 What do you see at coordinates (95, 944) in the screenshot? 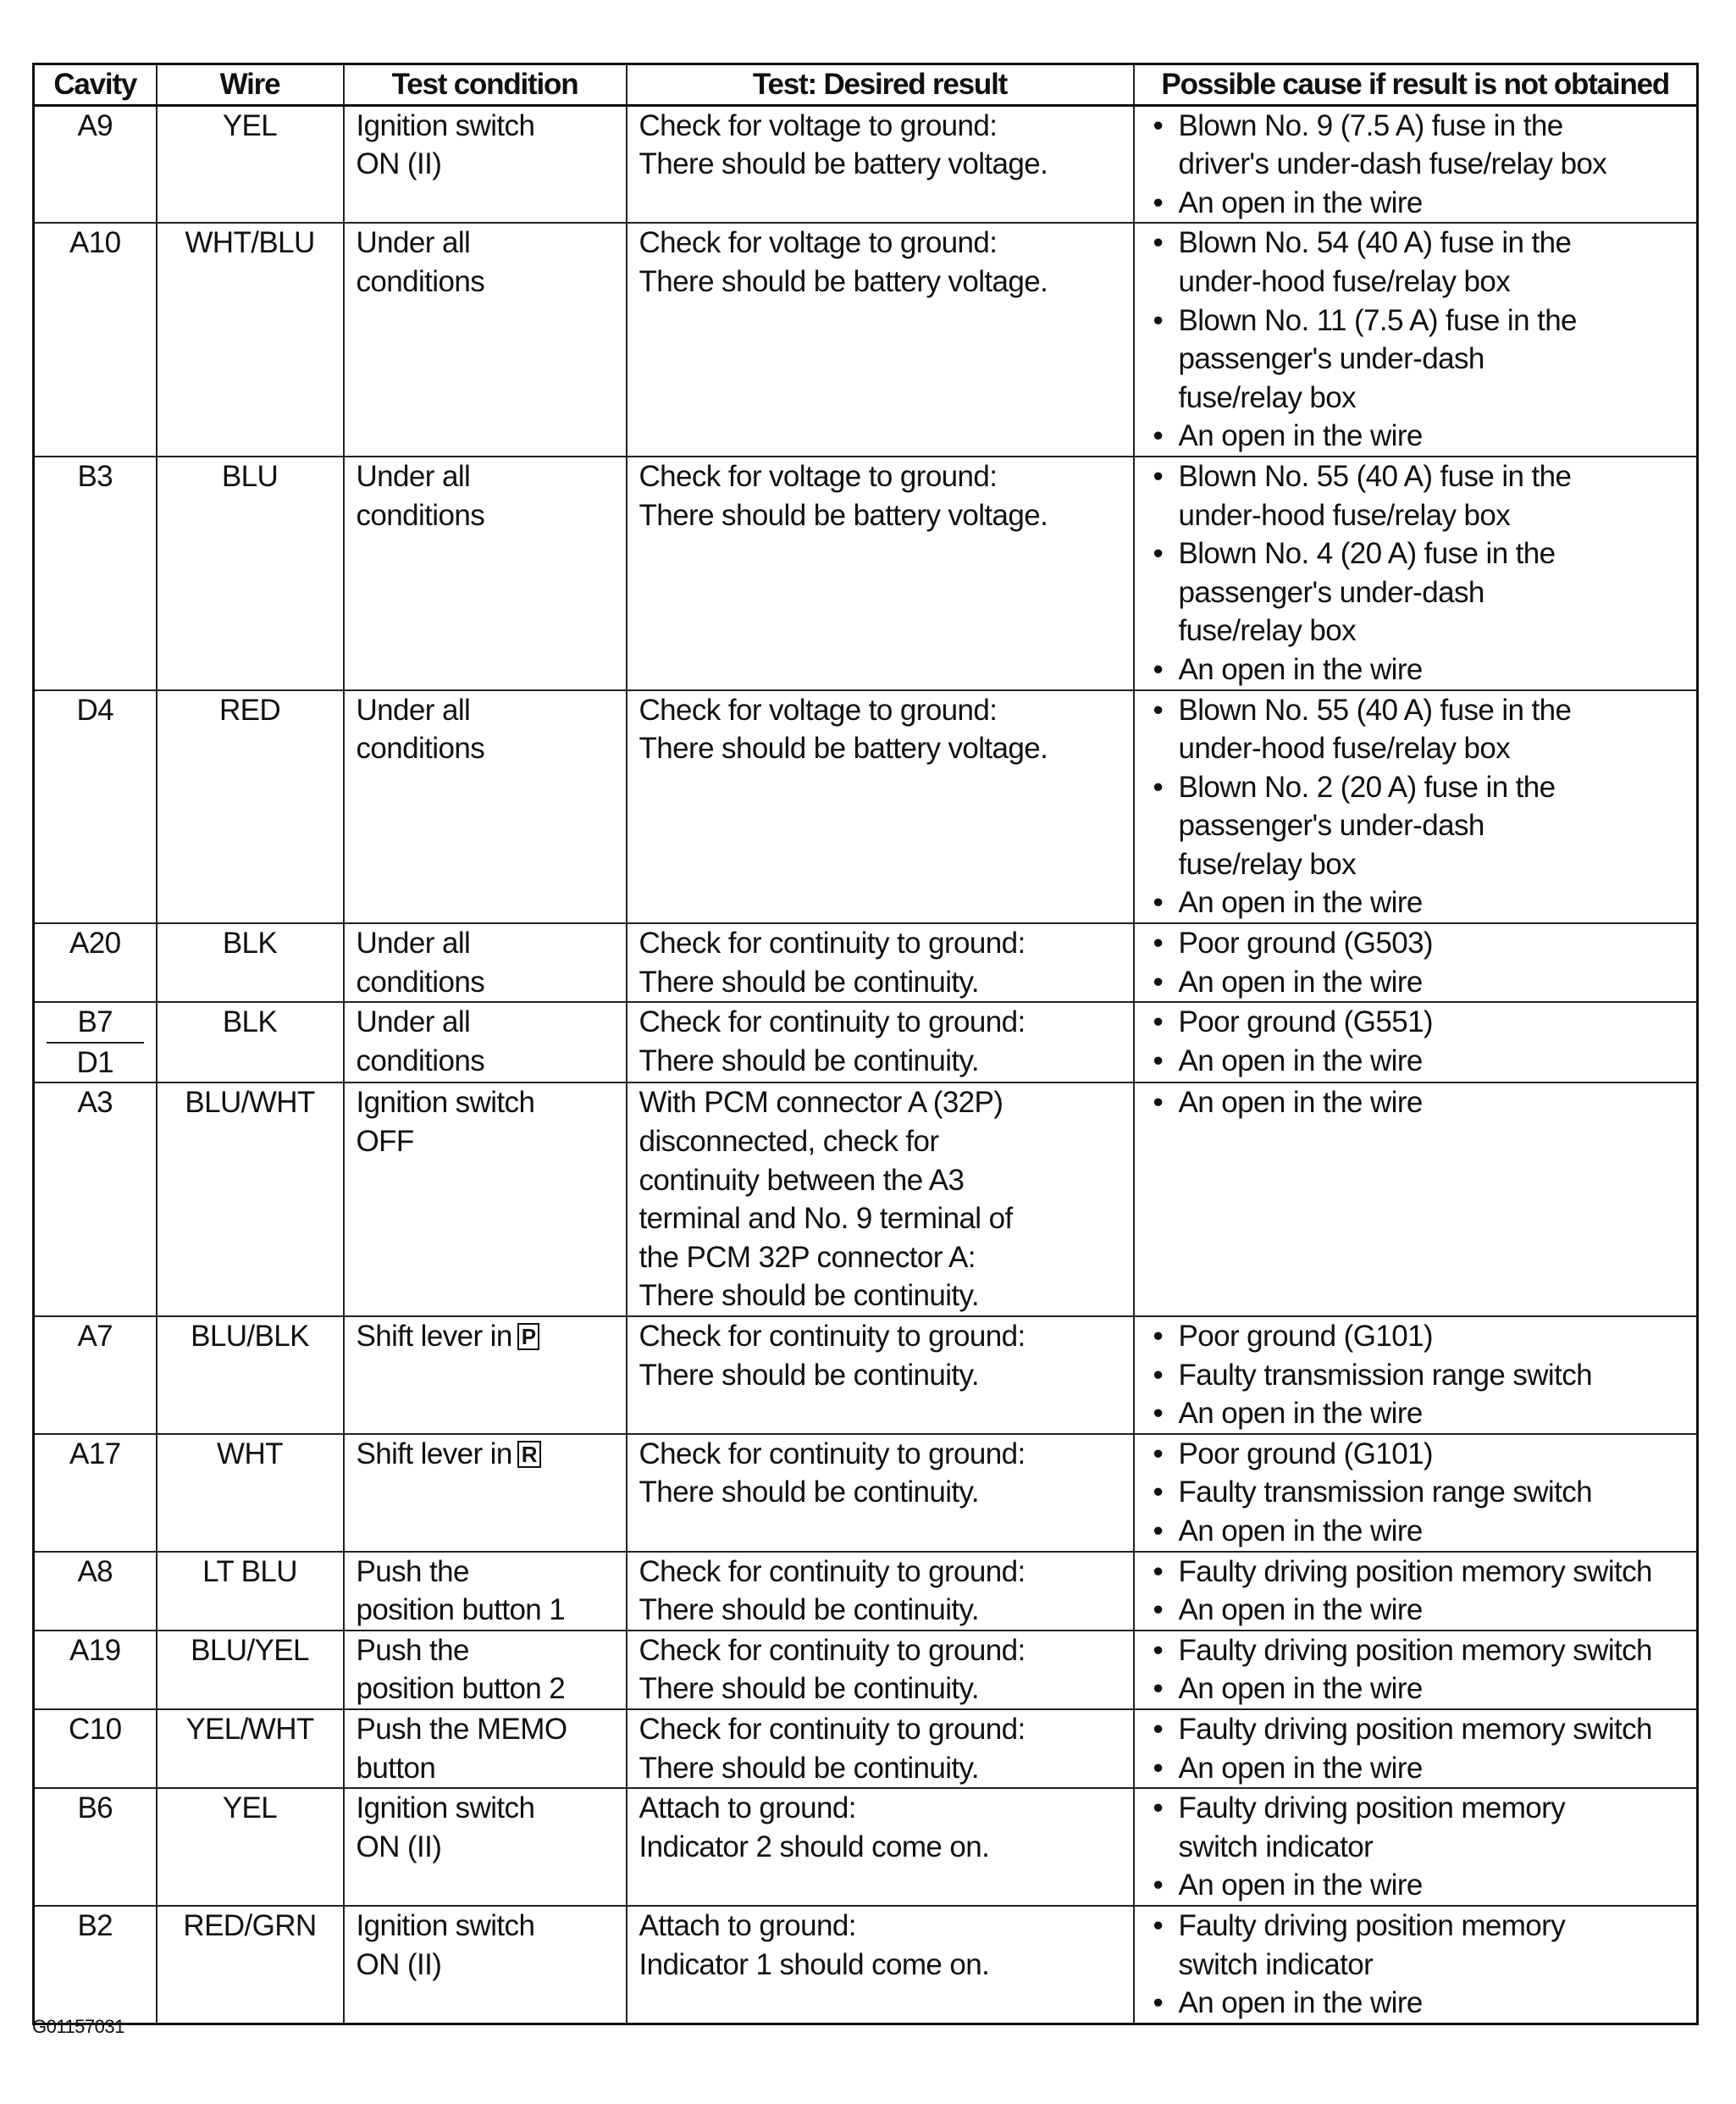
I see `cavity-value: A20` at bounding box center [95, 944].